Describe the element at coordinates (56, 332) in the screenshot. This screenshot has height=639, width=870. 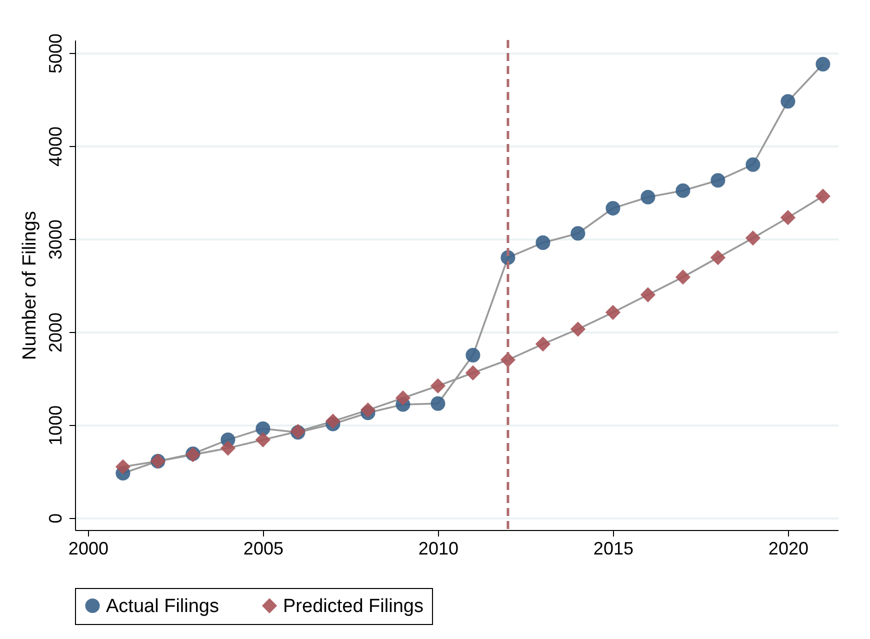
I see `y-tick-label: 2000` at that location.